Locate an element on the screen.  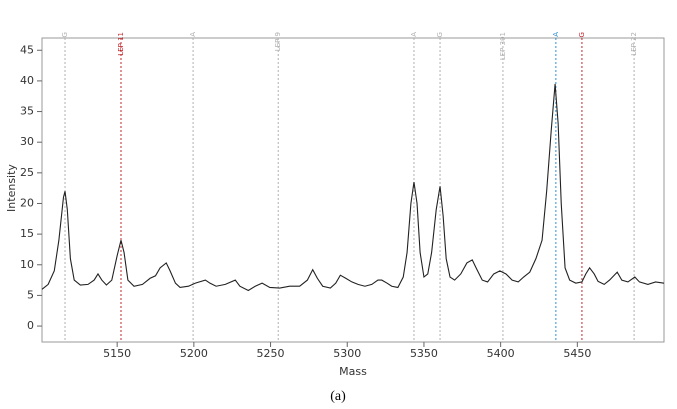
marker-label: LEP 11 is located at coordinates (121, 44).